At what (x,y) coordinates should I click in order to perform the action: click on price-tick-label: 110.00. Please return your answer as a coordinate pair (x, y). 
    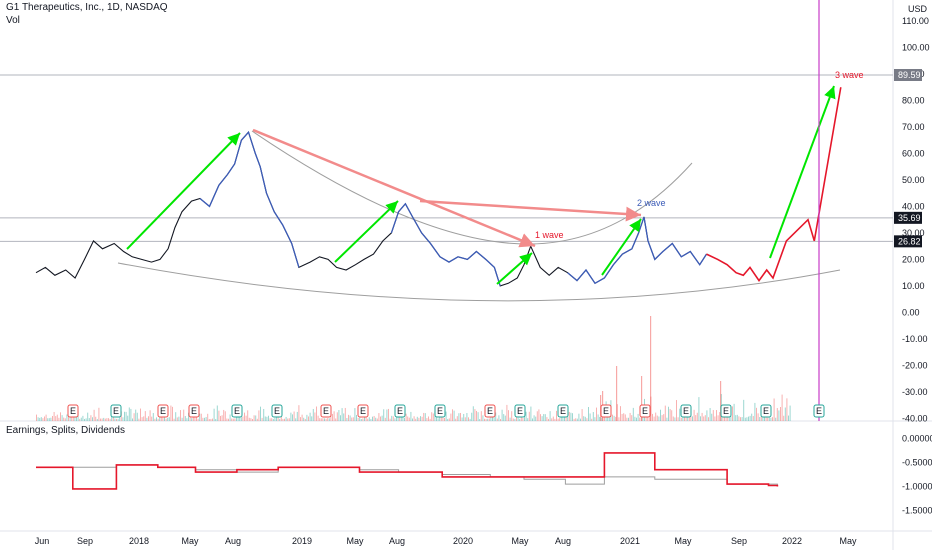
    Looking at the image, I should click on (915, 21).